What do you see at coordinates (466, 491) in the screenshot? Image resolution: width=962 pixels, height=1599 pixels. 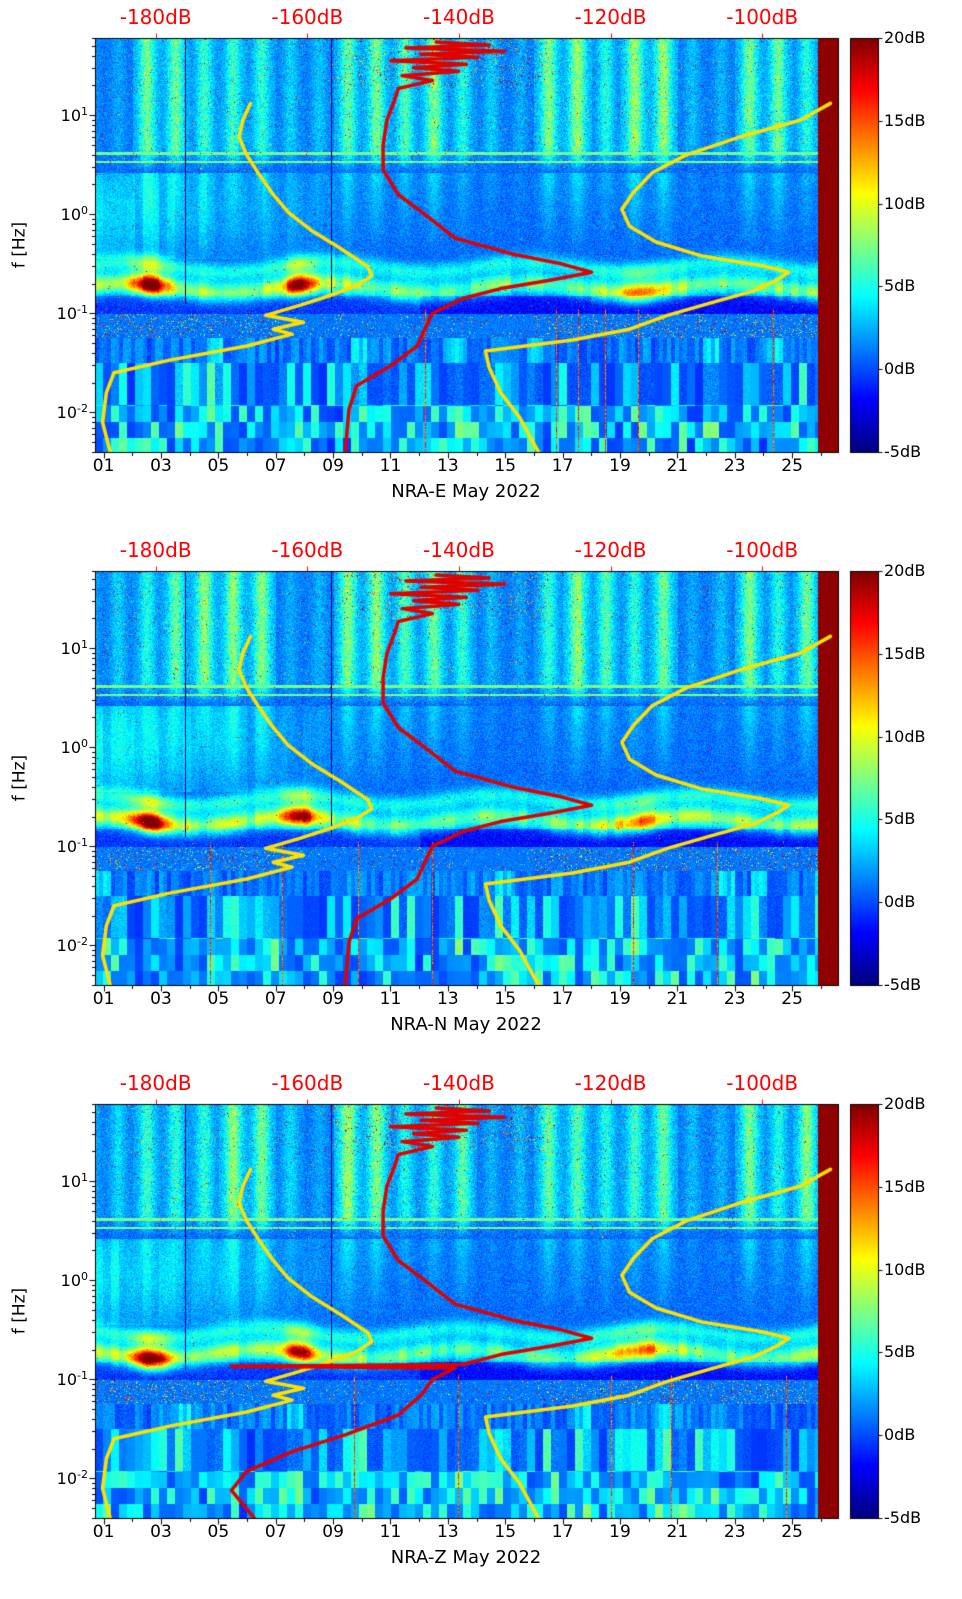 I see `x-axis-label: NRA-E May 2022` at bounding box center [466, 491].